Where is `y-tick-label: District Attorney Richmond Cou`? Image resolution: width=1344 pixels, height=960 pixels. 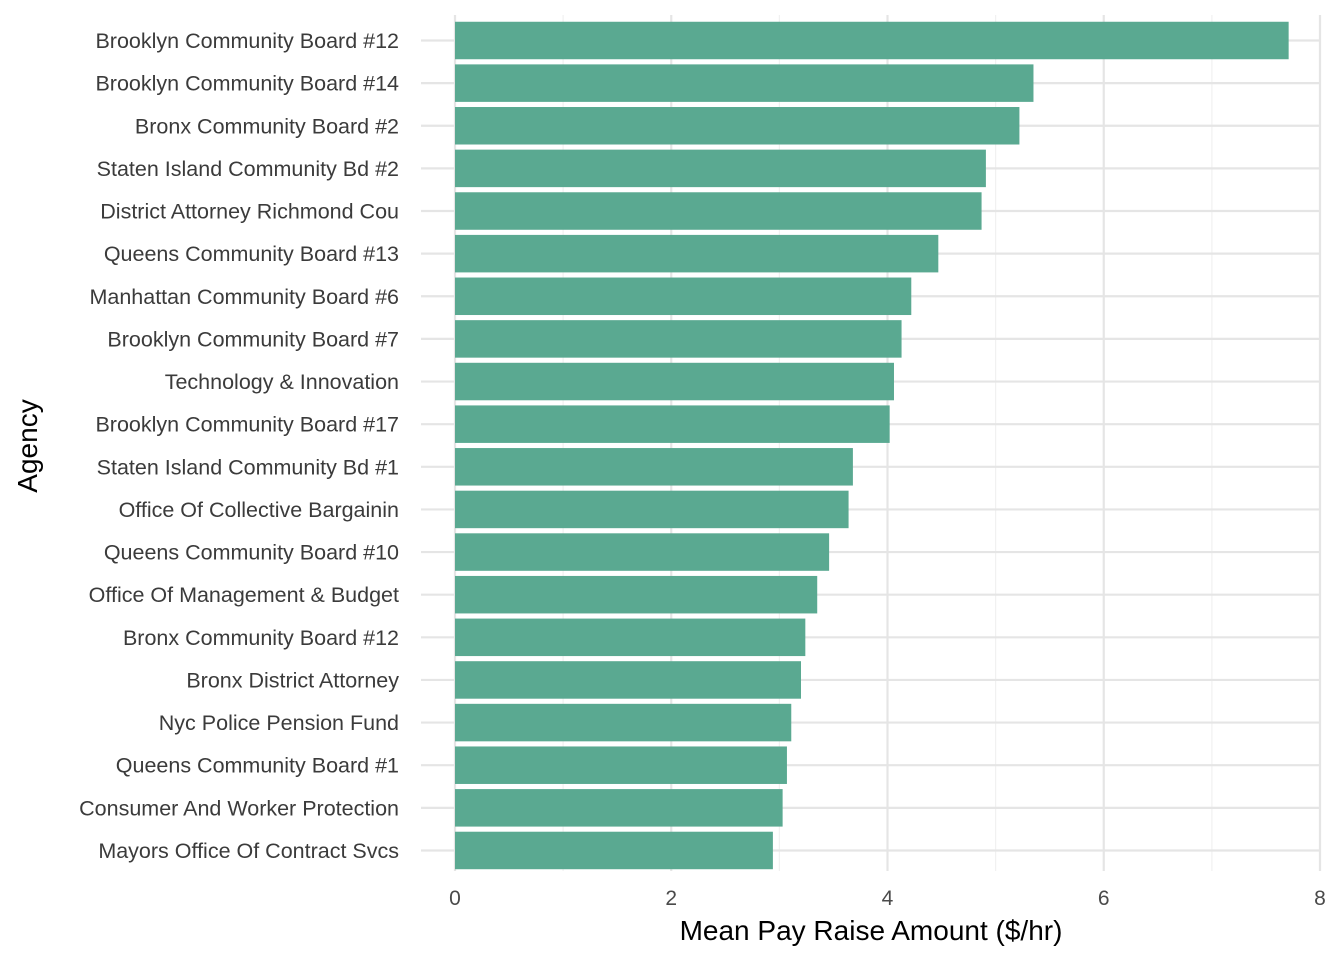 y-tick-label: District Attorney Richmond Cou is located at coordinates (249, 212).